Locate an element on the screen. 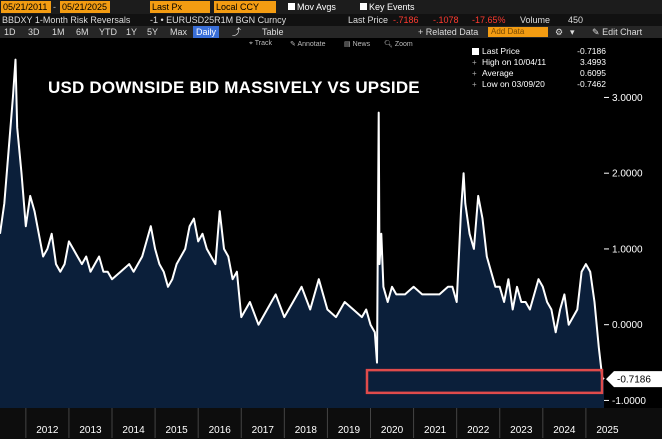  news-button: ▤ News is located at coordinates (357, 44).